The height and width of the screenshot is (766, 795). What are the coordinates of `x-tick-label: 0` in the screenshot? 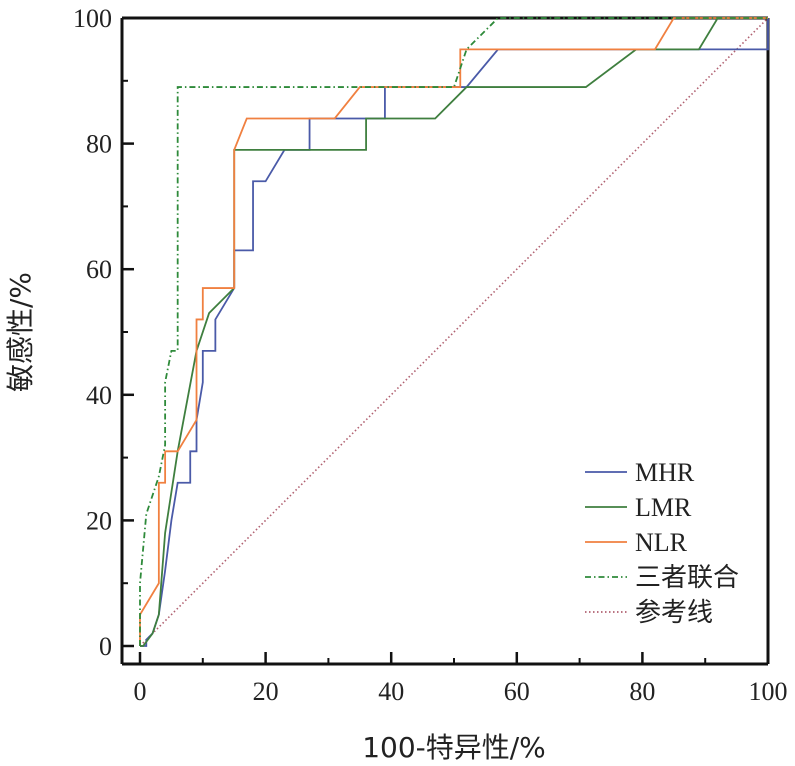 It's located at (140, 691).